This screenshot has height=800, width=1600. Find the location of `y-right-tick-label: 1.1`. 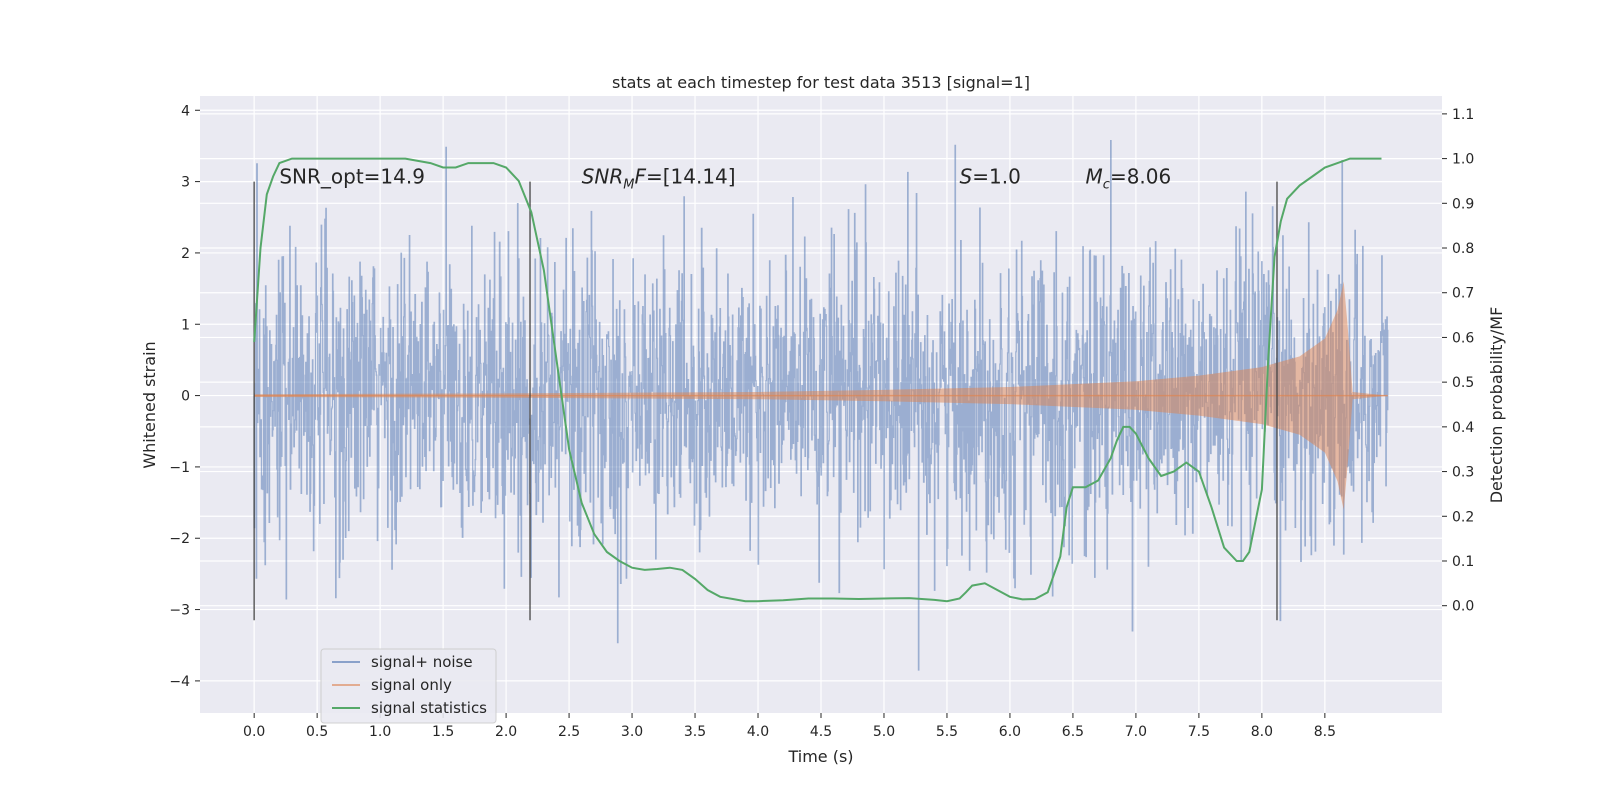

y-right-tick-label: 1.1 is located at coordinates (1463, 115).